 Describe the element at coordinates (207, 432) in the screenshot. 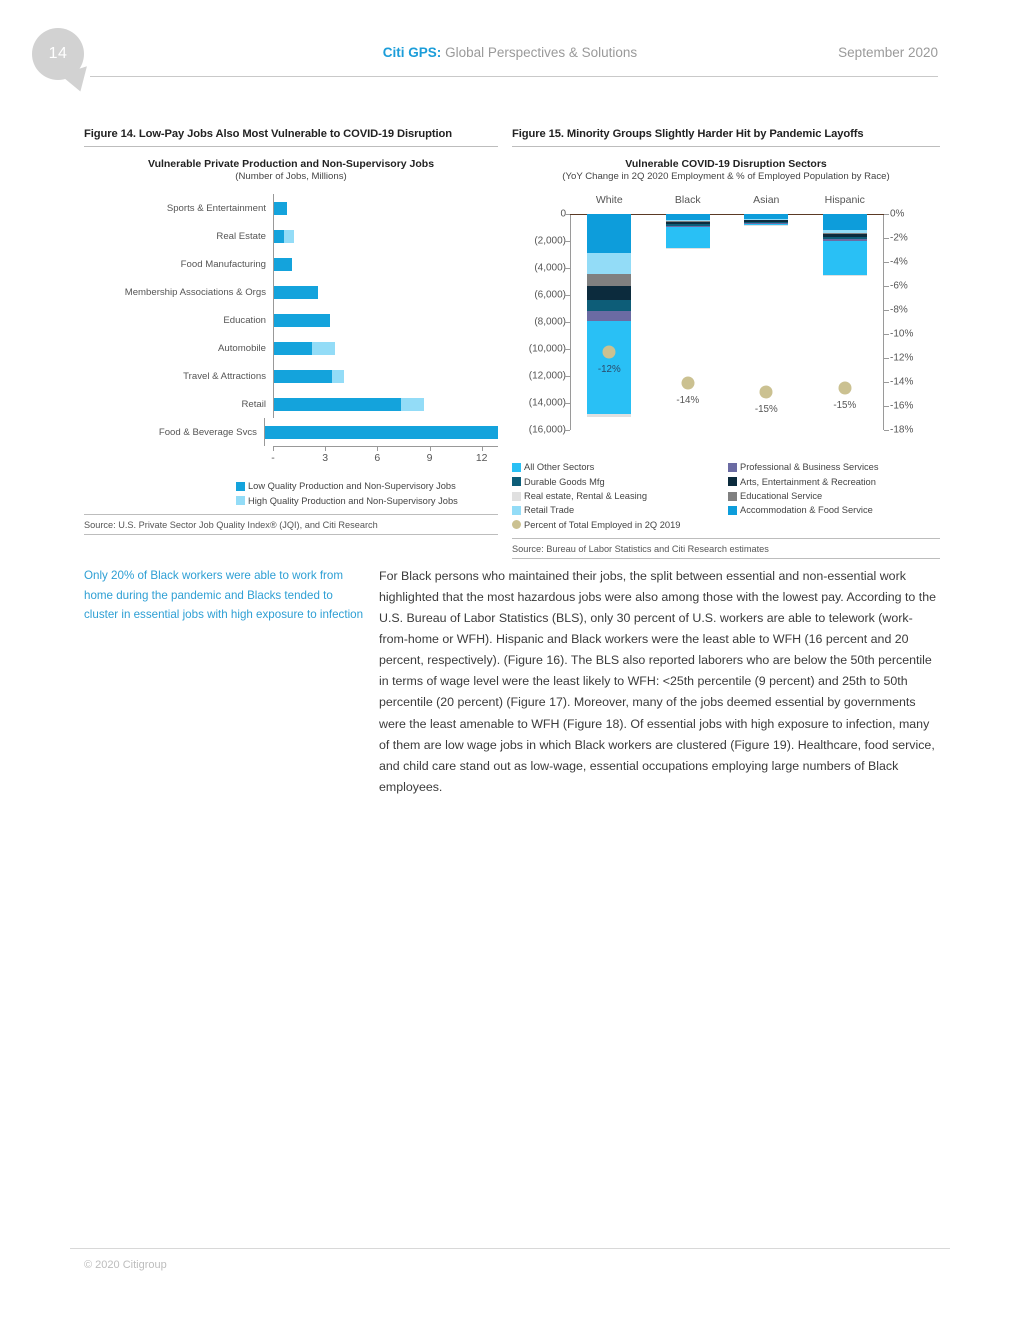

I see `figure-14-category-label: Food & Beverage Svcs` at that location.